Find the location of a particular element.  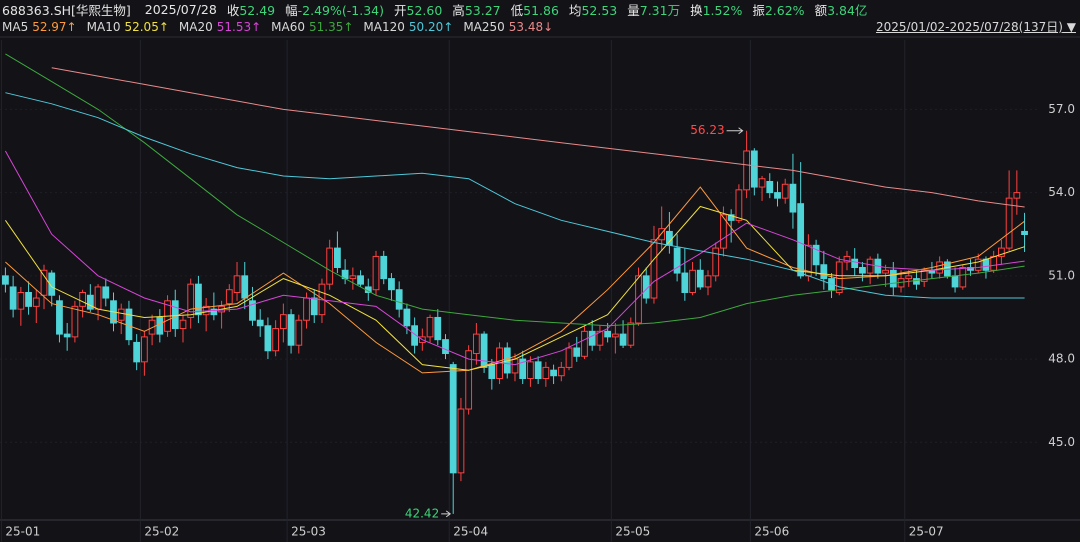

x-tick-label: 25-01 is located at coordinates (22, 532).